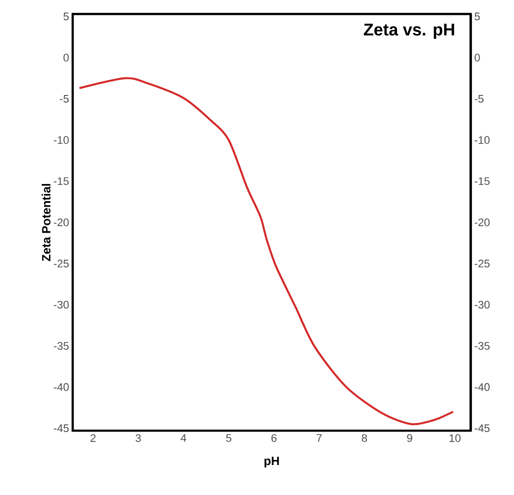 This screenshot has width=514, height=495. What do you see at coordinates (455, 438) in the screenshot?
I see `x-tick-label: 10` at bounding box center [455, 438].